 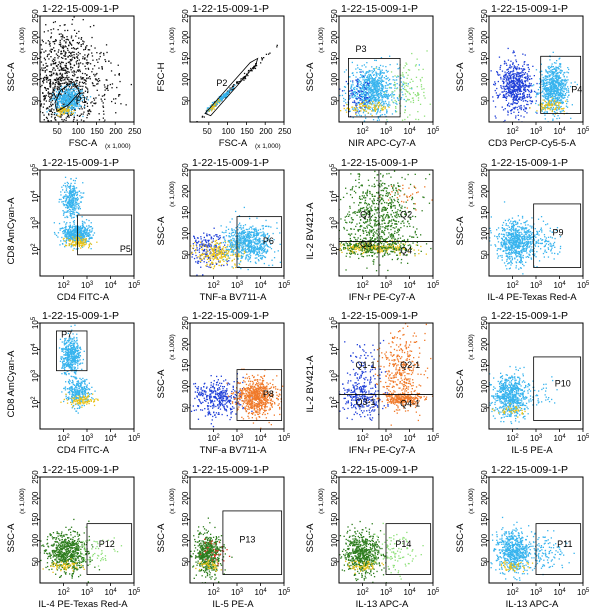 What do you see at coordinates (185, 37) in the screenshot?
I see `y-tick-label: 200` at bounding box center [185, 37].